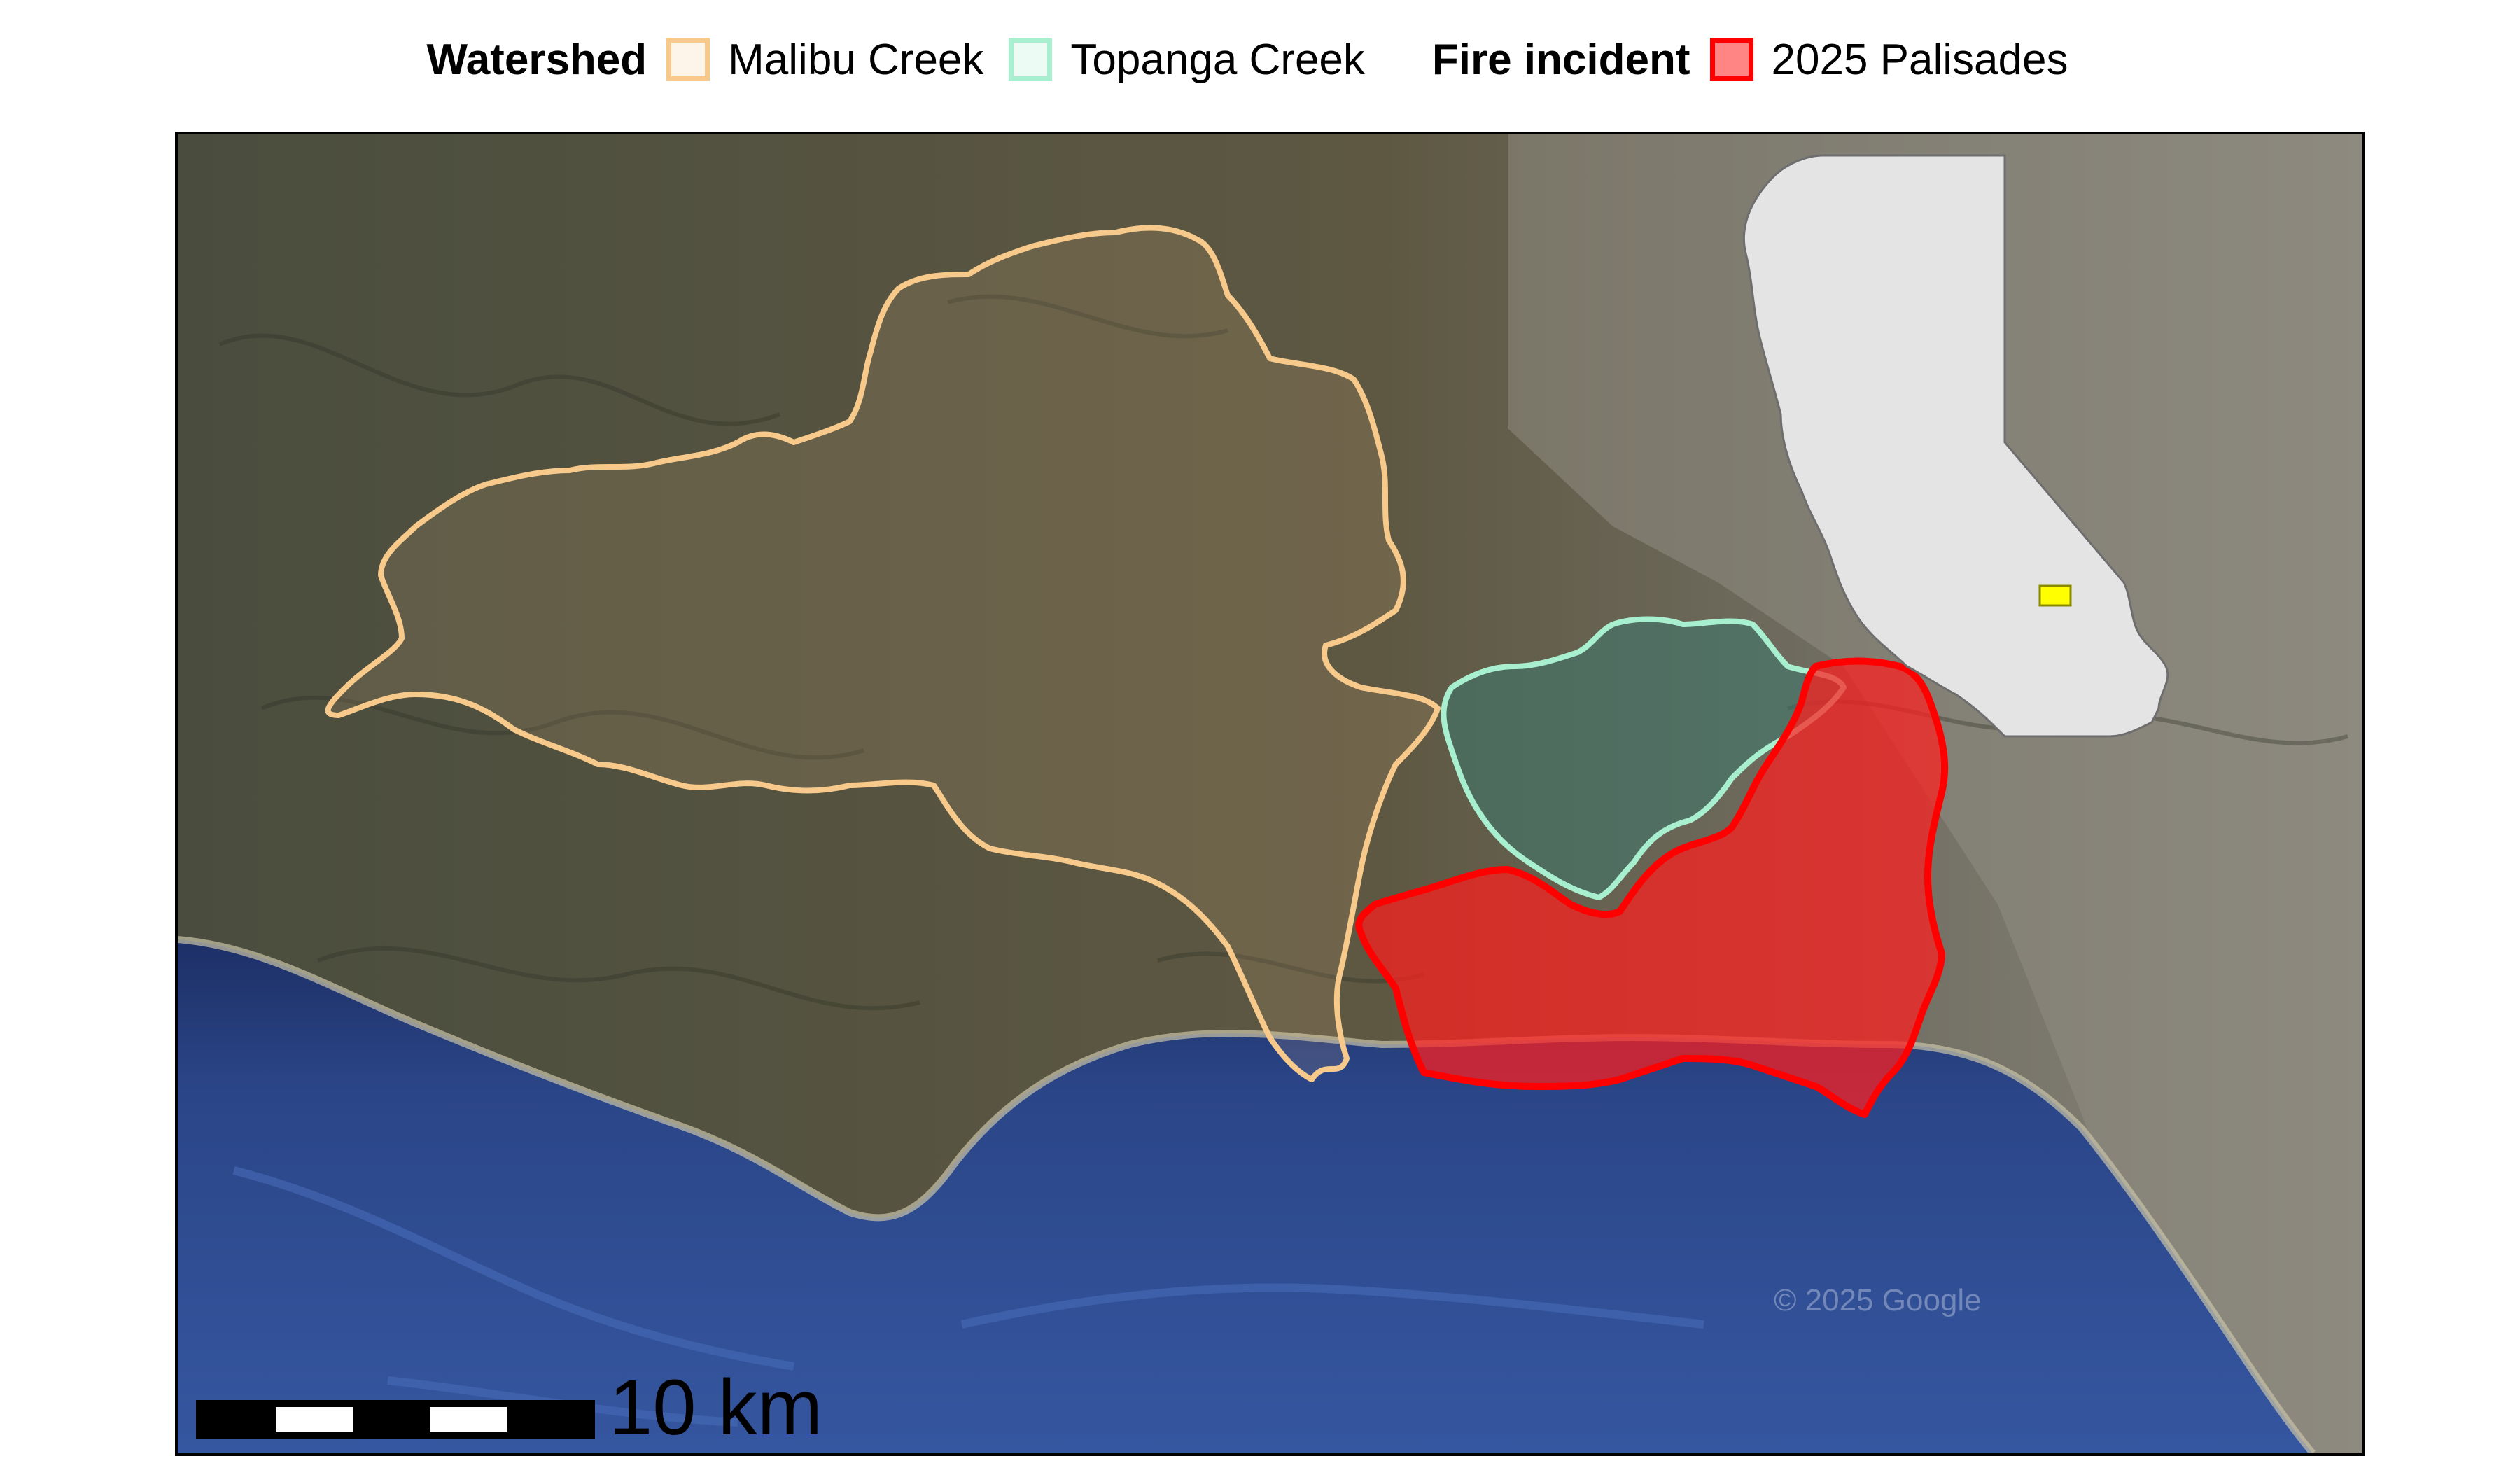 The width and height of the screenshot is (2520, 1470). I want to click on scale-bar, so click(395, 1419).